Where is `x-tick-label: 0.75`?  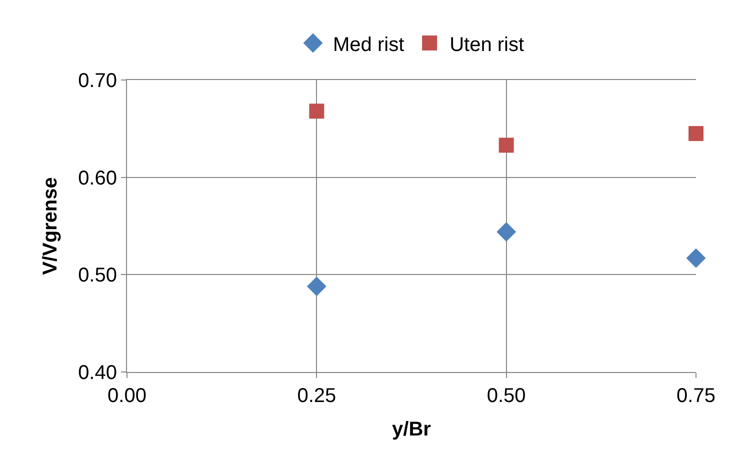
x-tick-label: 0.75 is located at coordinates (696, 396).